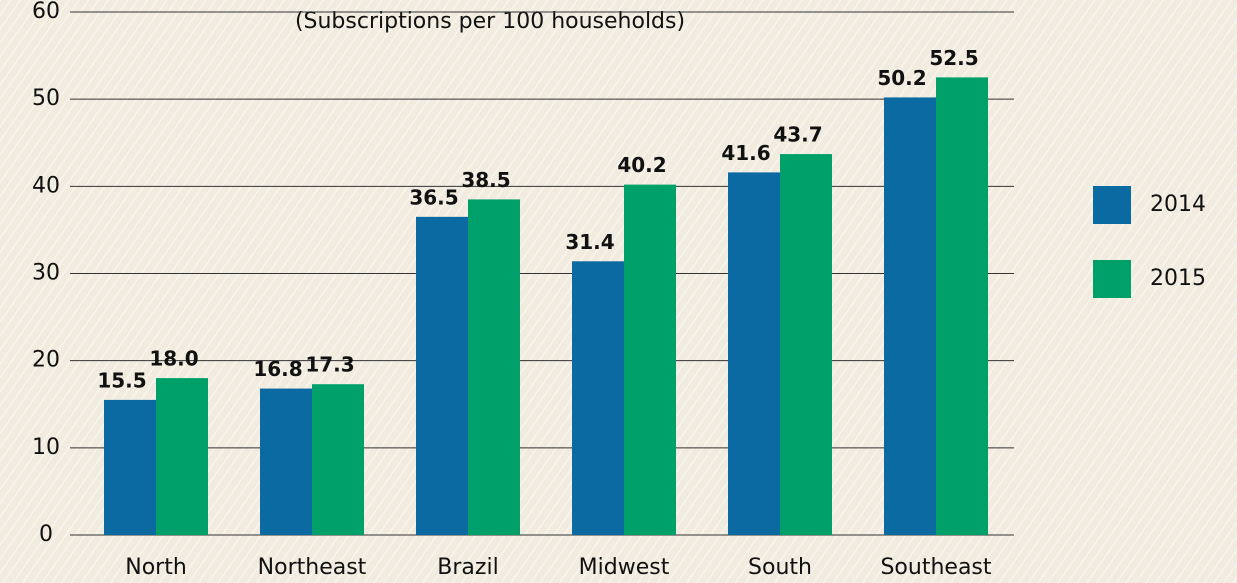  I want to click on x-tick-label: South, so click(780, 567).